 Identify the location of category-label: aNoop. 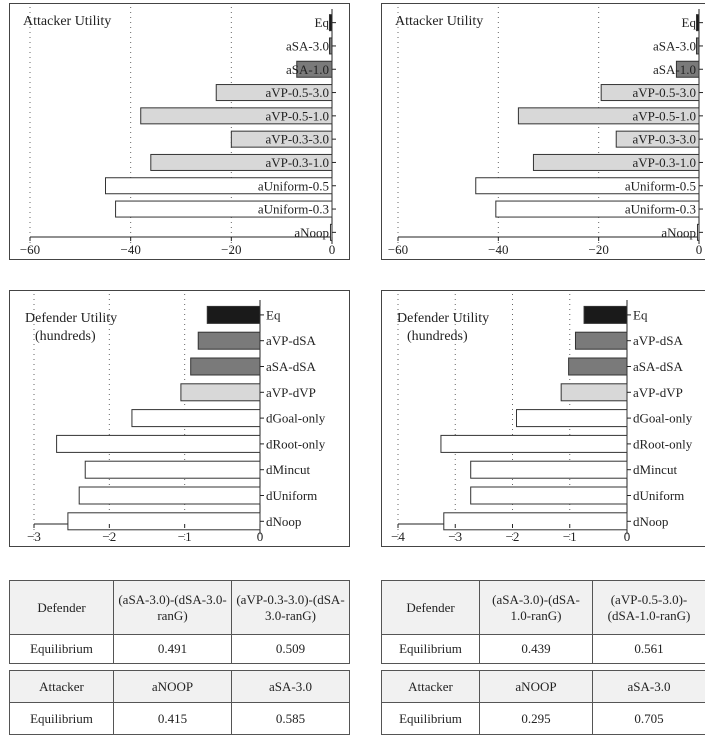
(678, 232).